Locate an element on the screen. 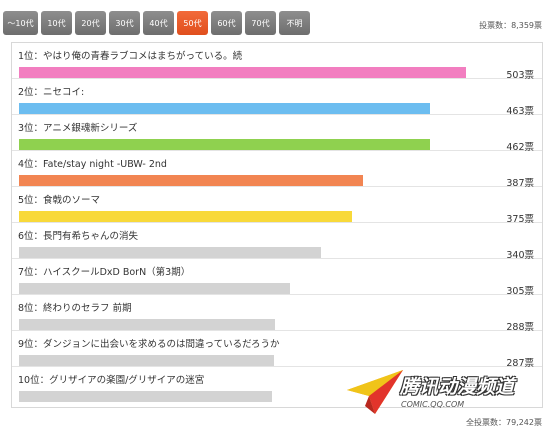 The width and height of the screenshot is (554, 432). ranking-row: 8位：終わりのセラフ 前期 288票 is located at coordinates (277, 314).